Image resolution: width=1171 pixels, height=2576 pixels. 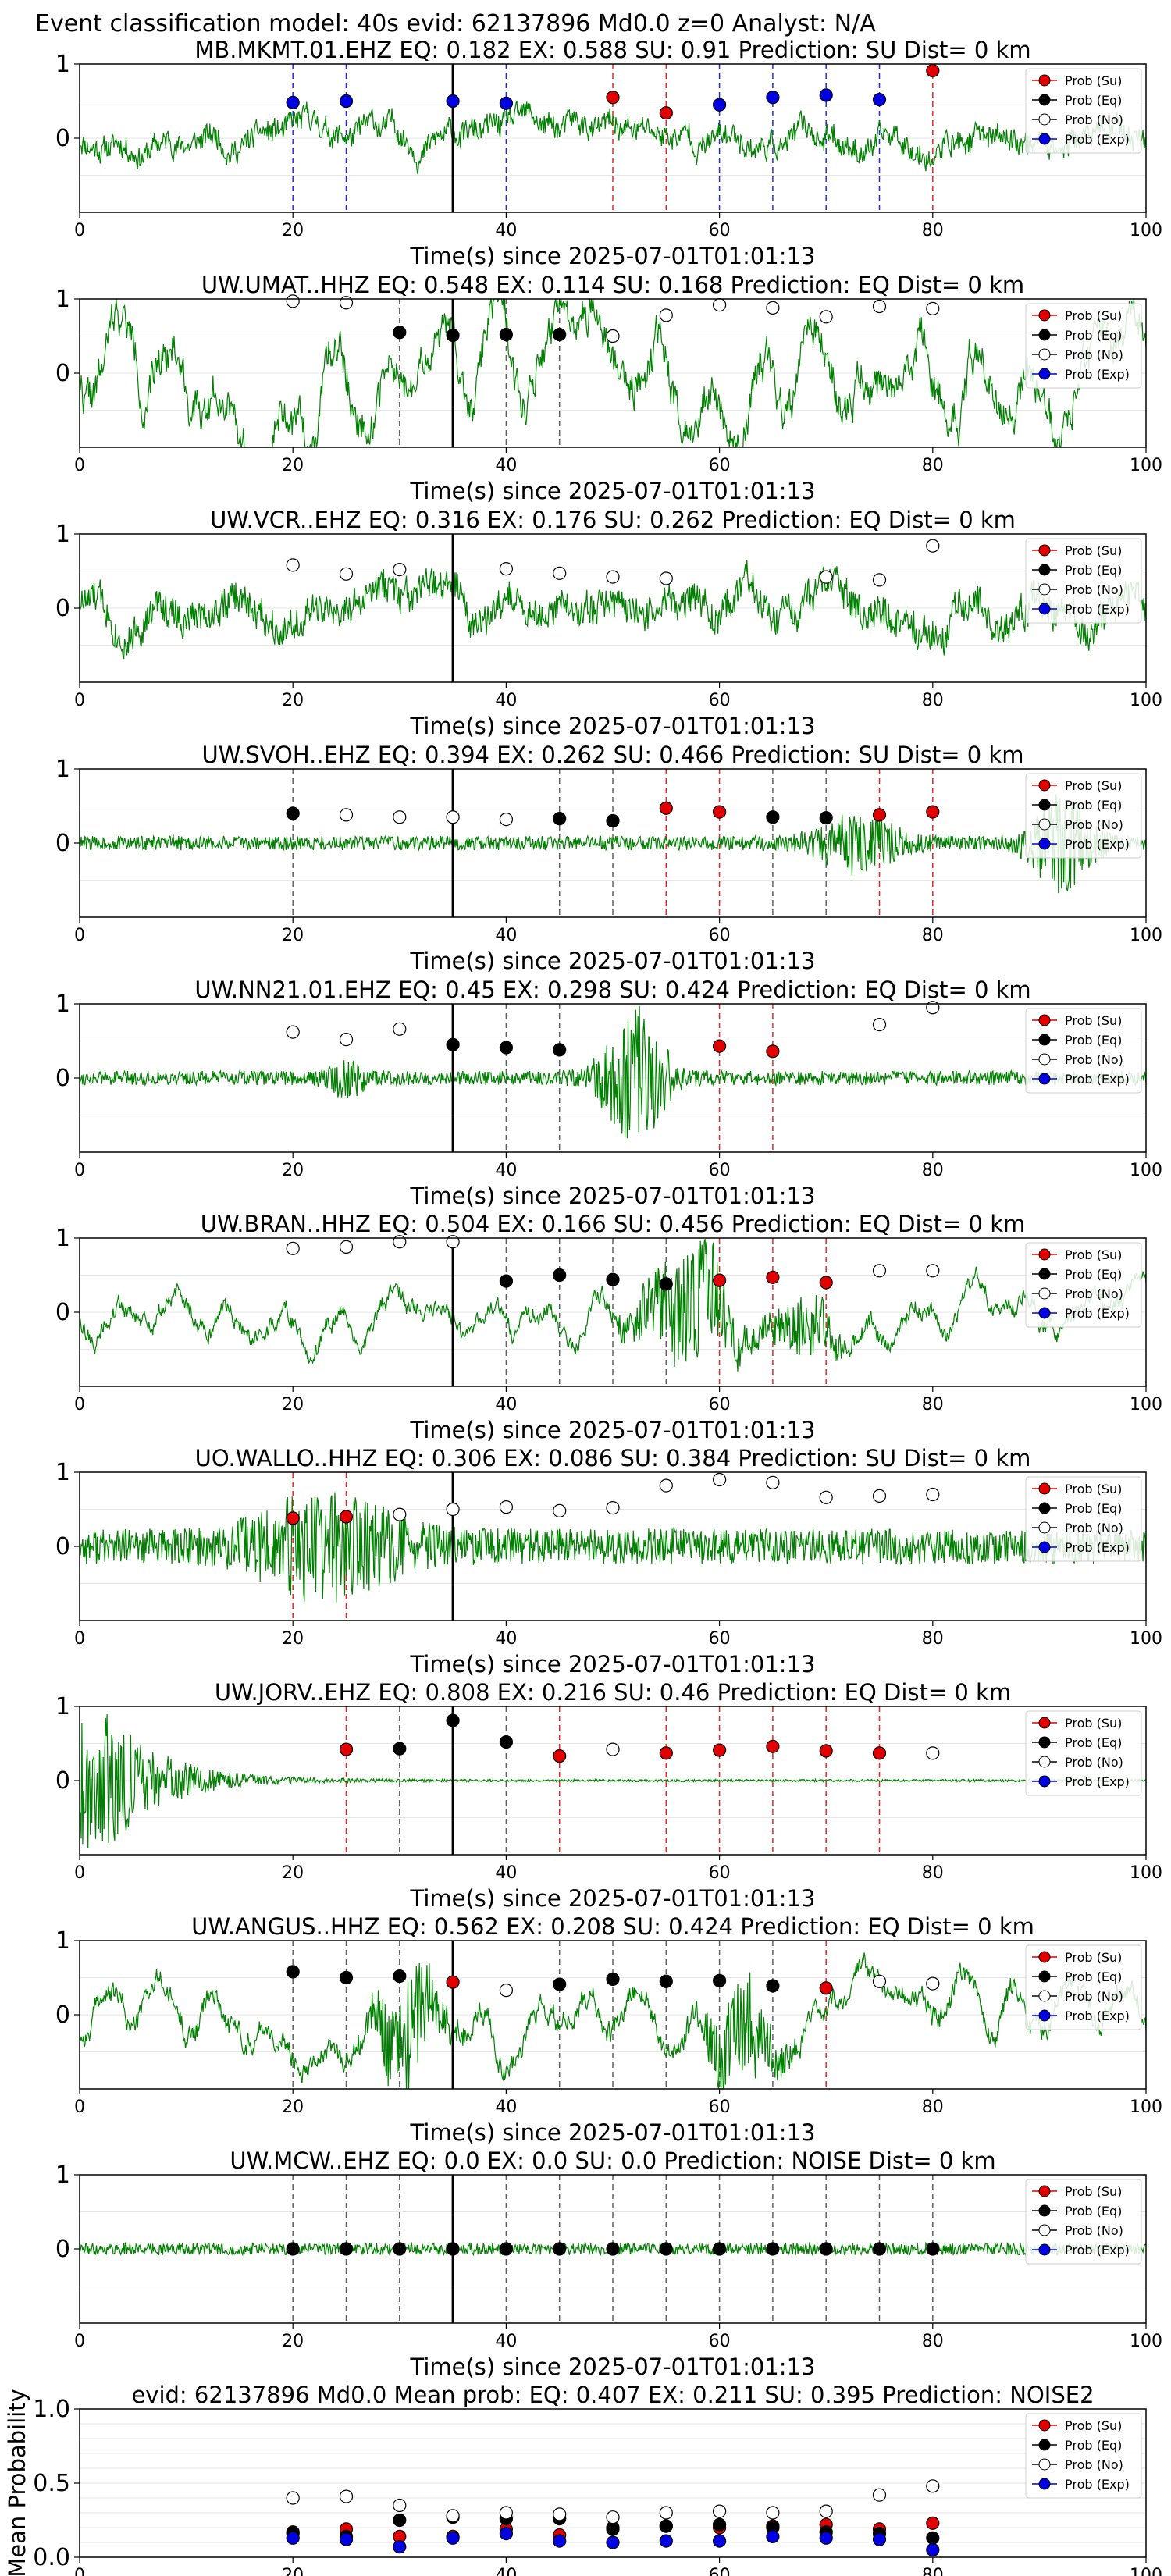 I want to click on y-tick-label: 0.0, so click(x=51, y=2557).